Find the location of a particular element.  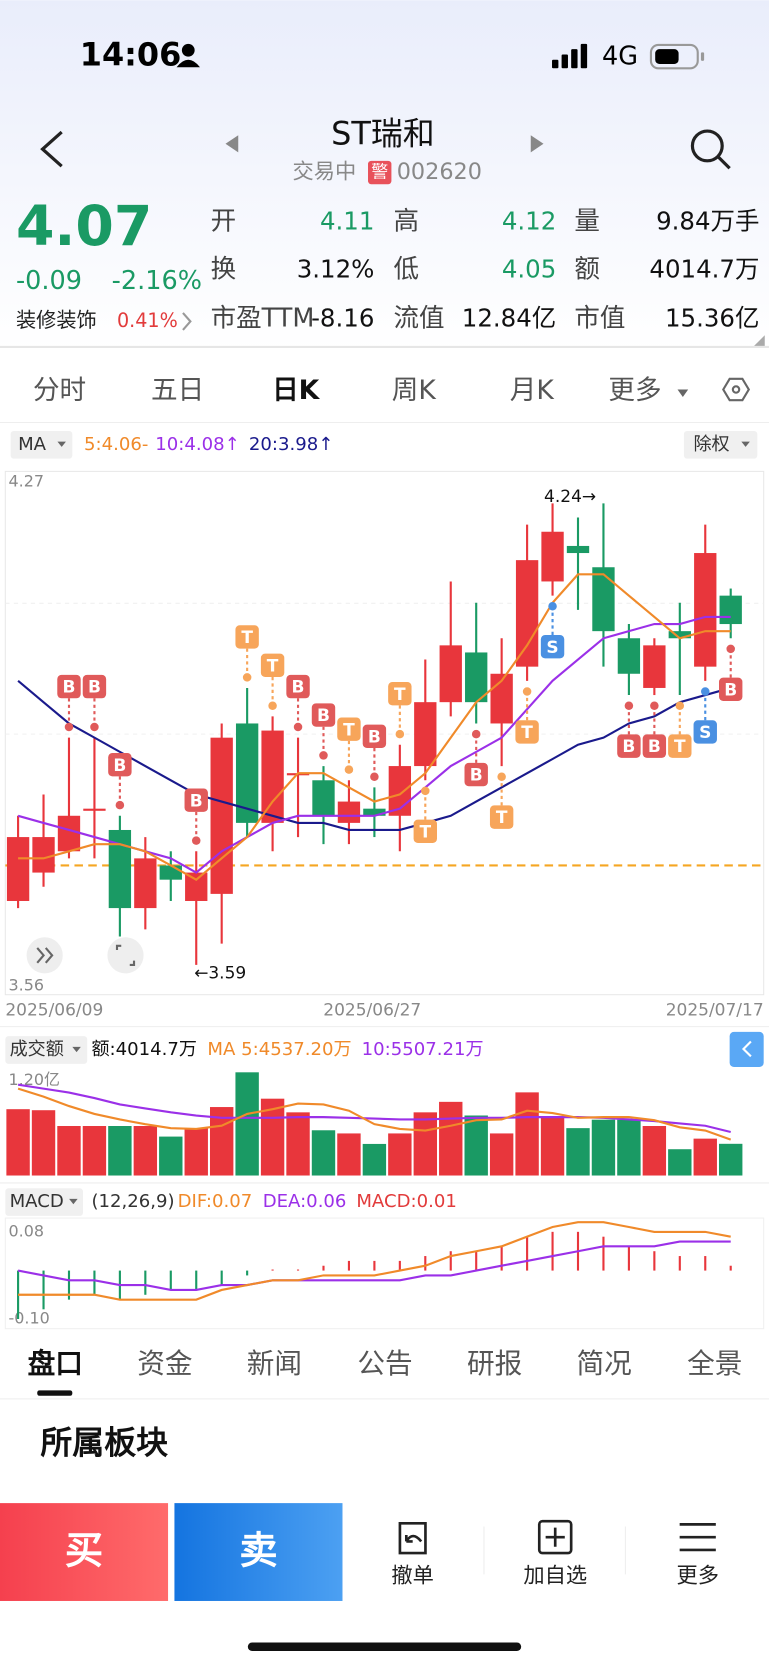

volume-select-bg is located at coordinates (46, 1050).